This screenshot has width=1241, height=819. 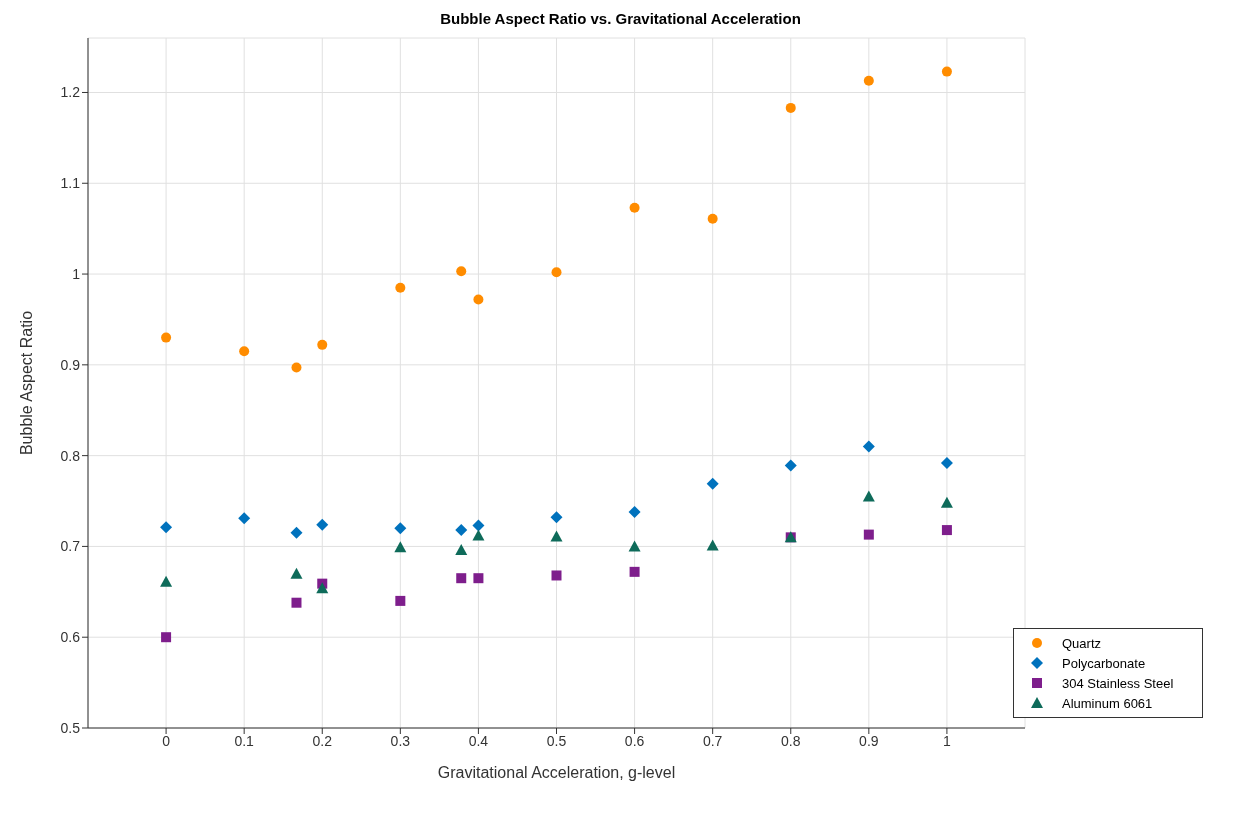 I want to click on x-tick-label: 0, so click(x=166, y=740).